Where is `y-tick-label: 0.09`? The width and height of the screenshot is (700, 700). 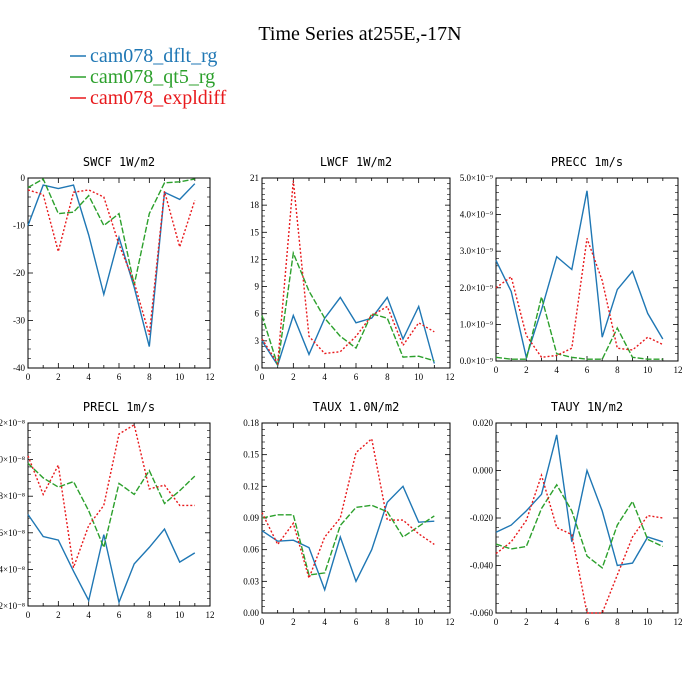 y-tick-label: 0.09 is located at coordinates (251, 518).